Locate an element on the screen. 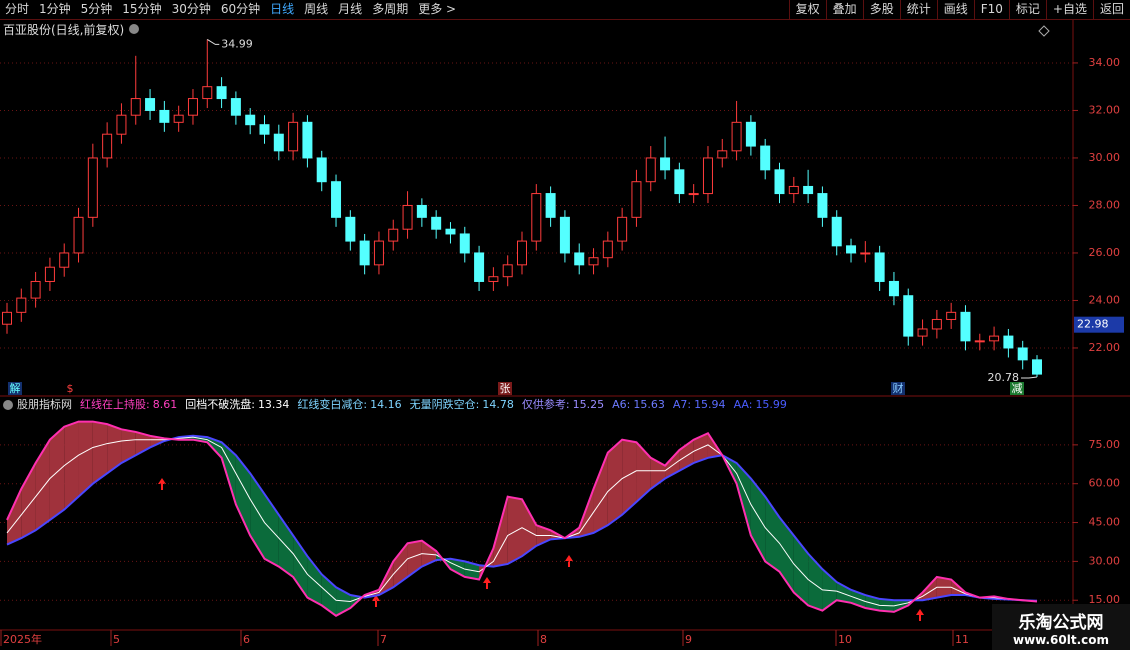  x-tick-label: 9 is located at coordinates (688, 639).